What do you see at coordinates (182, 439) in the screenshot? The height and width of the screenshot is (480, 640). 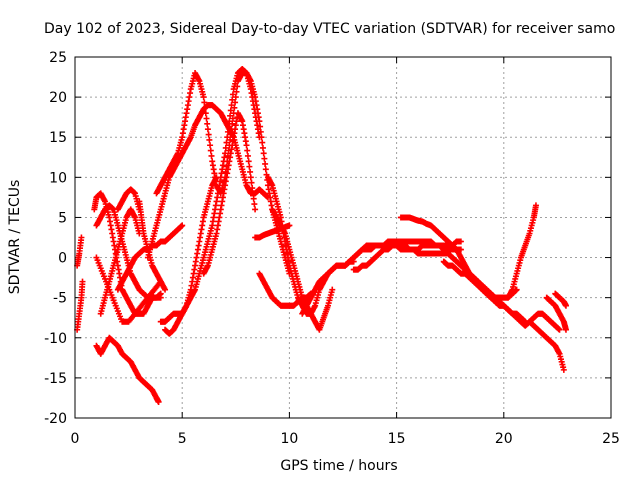 I see `x-tick-label: 5` at bounding box center [182, 439].